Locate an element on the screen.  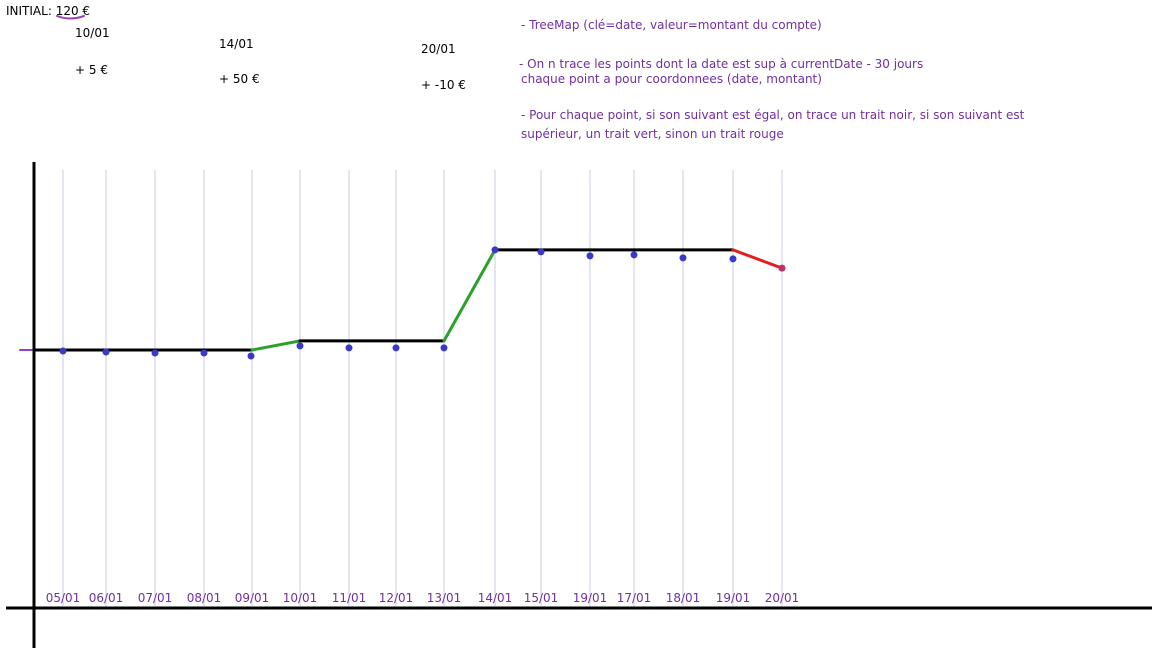
segment-15-down is located at coordinates (757, 259).